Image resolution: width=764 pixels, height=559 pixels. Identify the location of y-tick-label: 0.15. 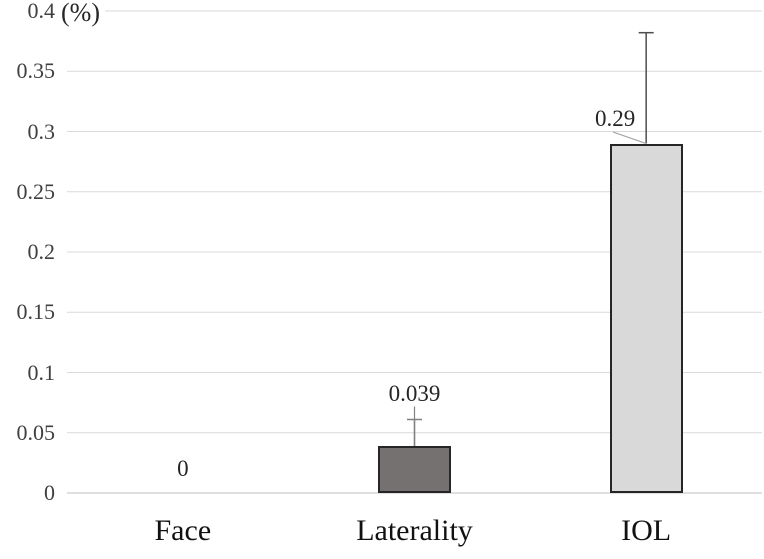
(36, 312).